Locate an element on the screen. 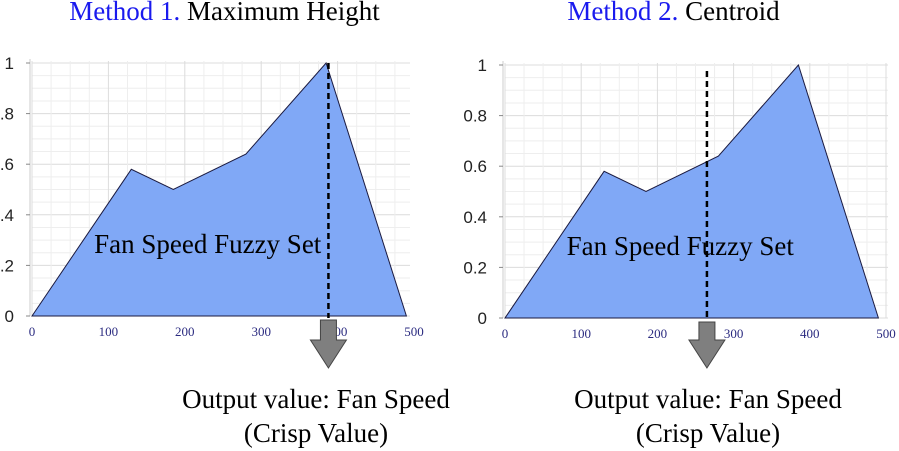 Image resolution: width=899 pixels, height=451 pixels. panel-title: Method 1. Maximum Height is located at coordinates (224, 13).